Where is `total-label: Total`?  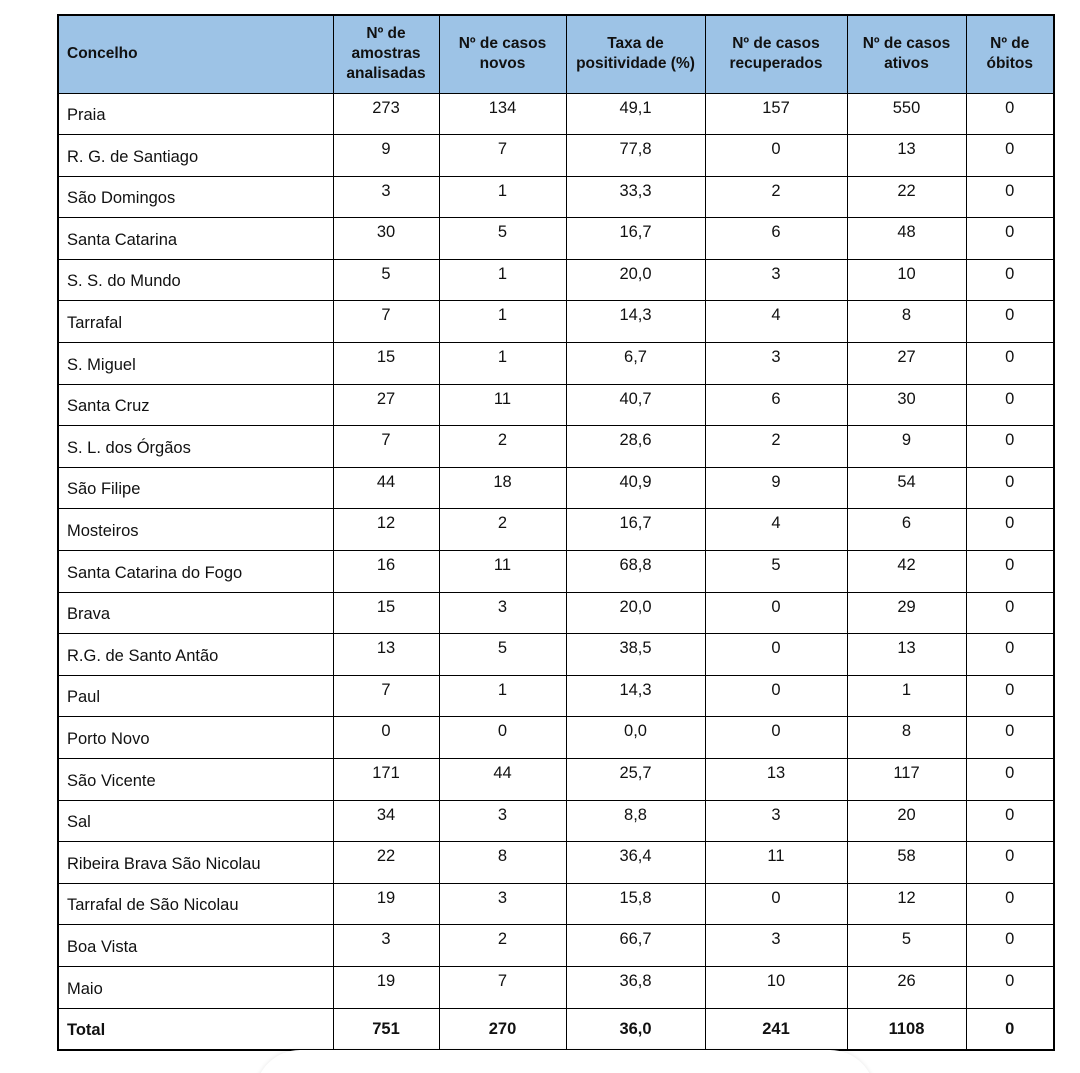 total-label: Total is located at coordinates (195, 1029).